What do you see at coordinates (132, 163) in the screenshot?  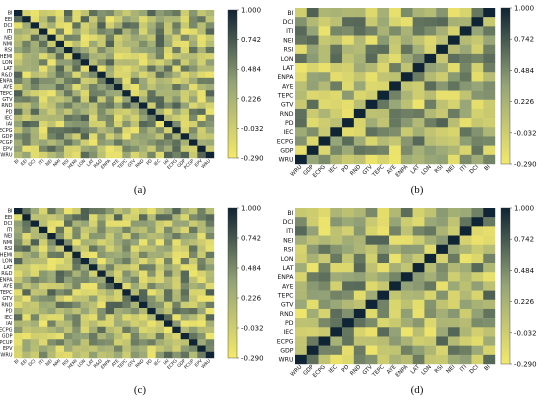 I see `column-label: GTV` at bounding box center [132, 163].